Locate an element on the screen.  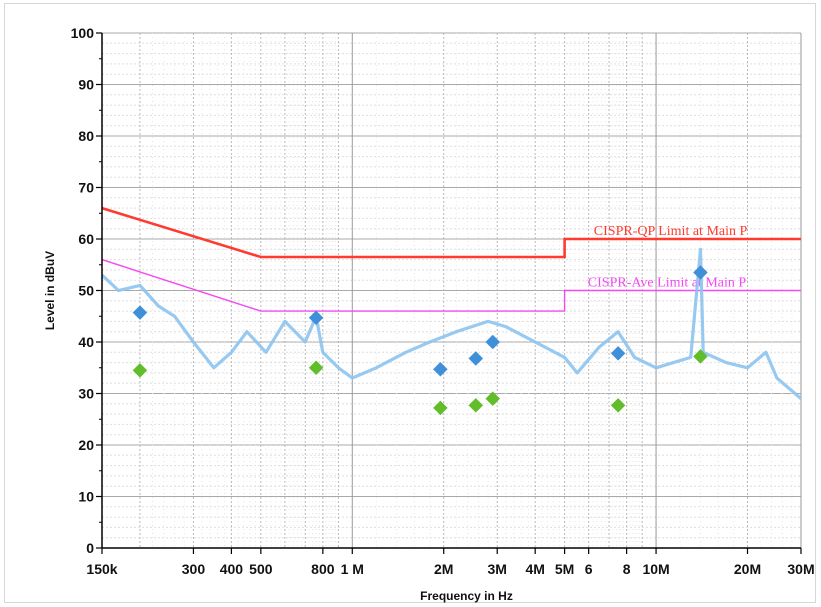
y-tick-label: 40 is located at coordinates (86, 342).